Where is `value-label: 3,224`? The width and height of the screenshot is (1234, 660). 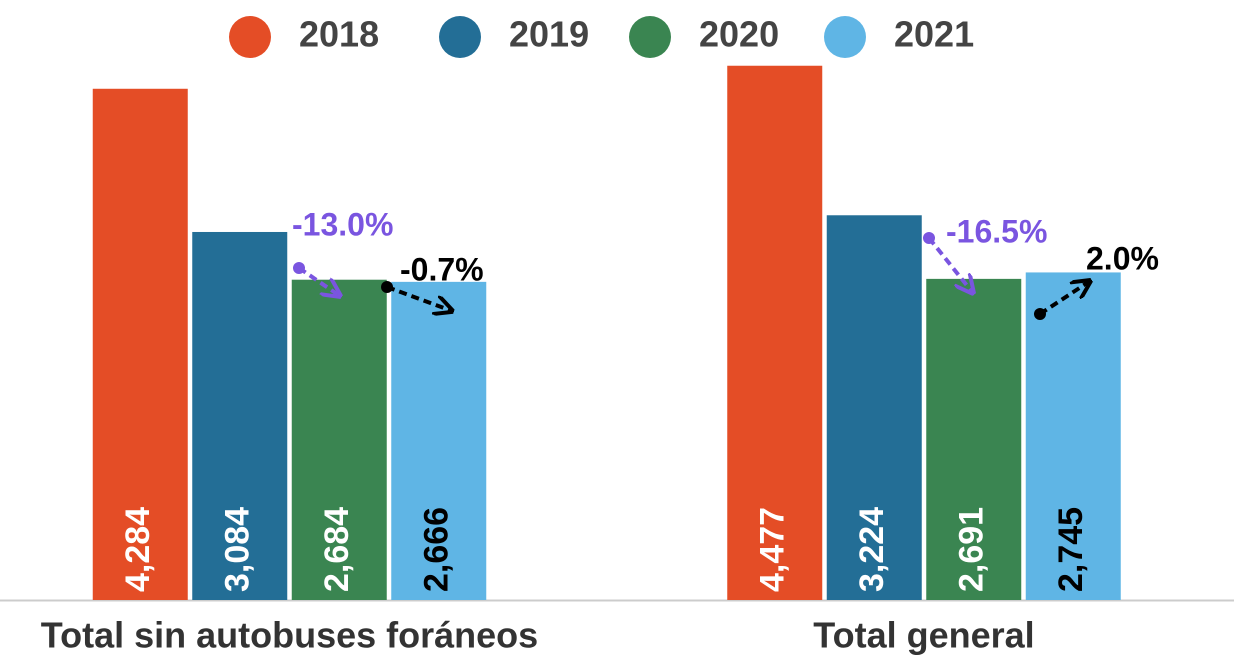 value-label: 3,224 is located at coordinates (872, 549).